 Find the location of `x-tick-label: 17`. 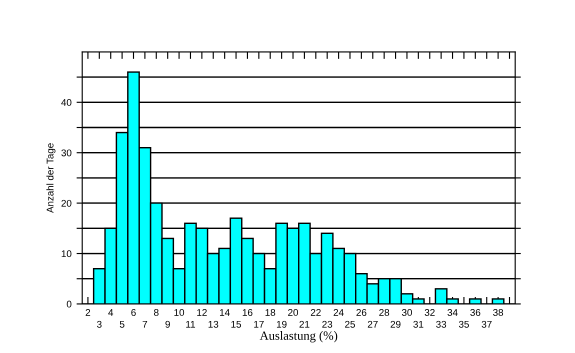

x-tick-label: 17 is located at coordinates (259, 324).